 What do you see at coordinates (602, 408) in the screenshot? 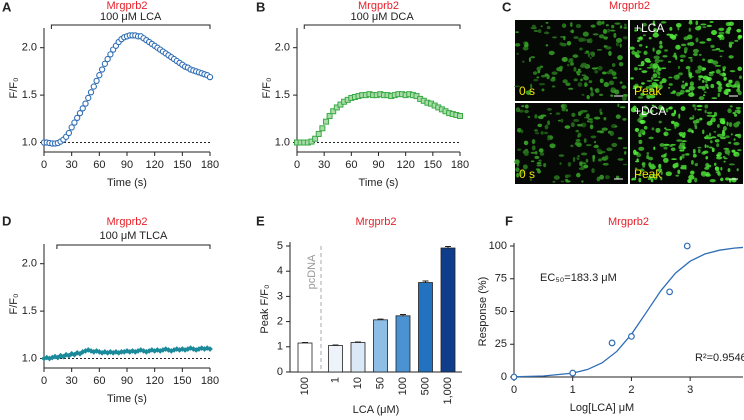
I see `x-axis-label: Log[LCA] μM` at bounding box center [602, 408].